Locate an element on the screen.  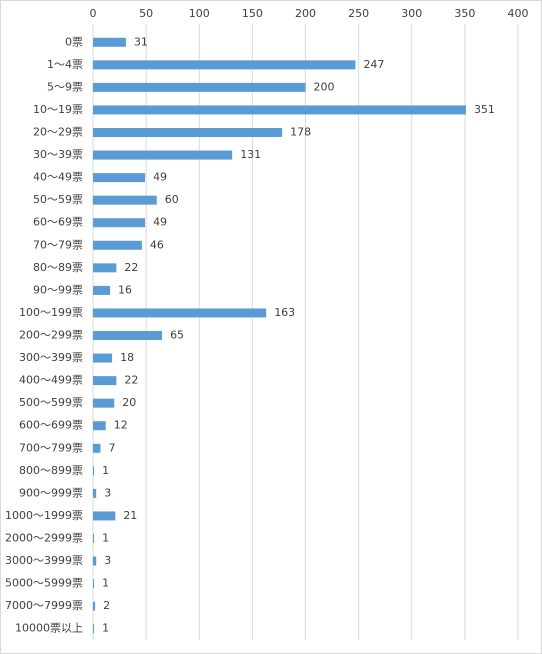
y-tick-label: 600～699票 is located at coordinates (51, 425).